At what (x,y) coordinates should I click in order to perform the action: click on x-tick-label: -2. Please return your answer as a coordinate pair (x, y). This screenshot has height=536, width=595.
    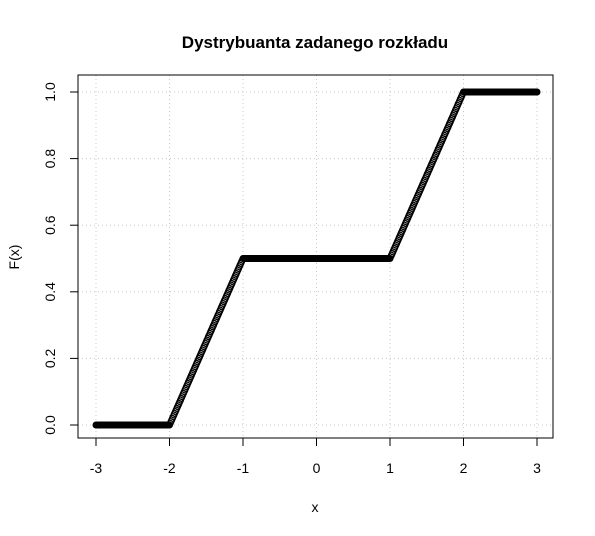
    Looking at the image, I should click on (169, 468).